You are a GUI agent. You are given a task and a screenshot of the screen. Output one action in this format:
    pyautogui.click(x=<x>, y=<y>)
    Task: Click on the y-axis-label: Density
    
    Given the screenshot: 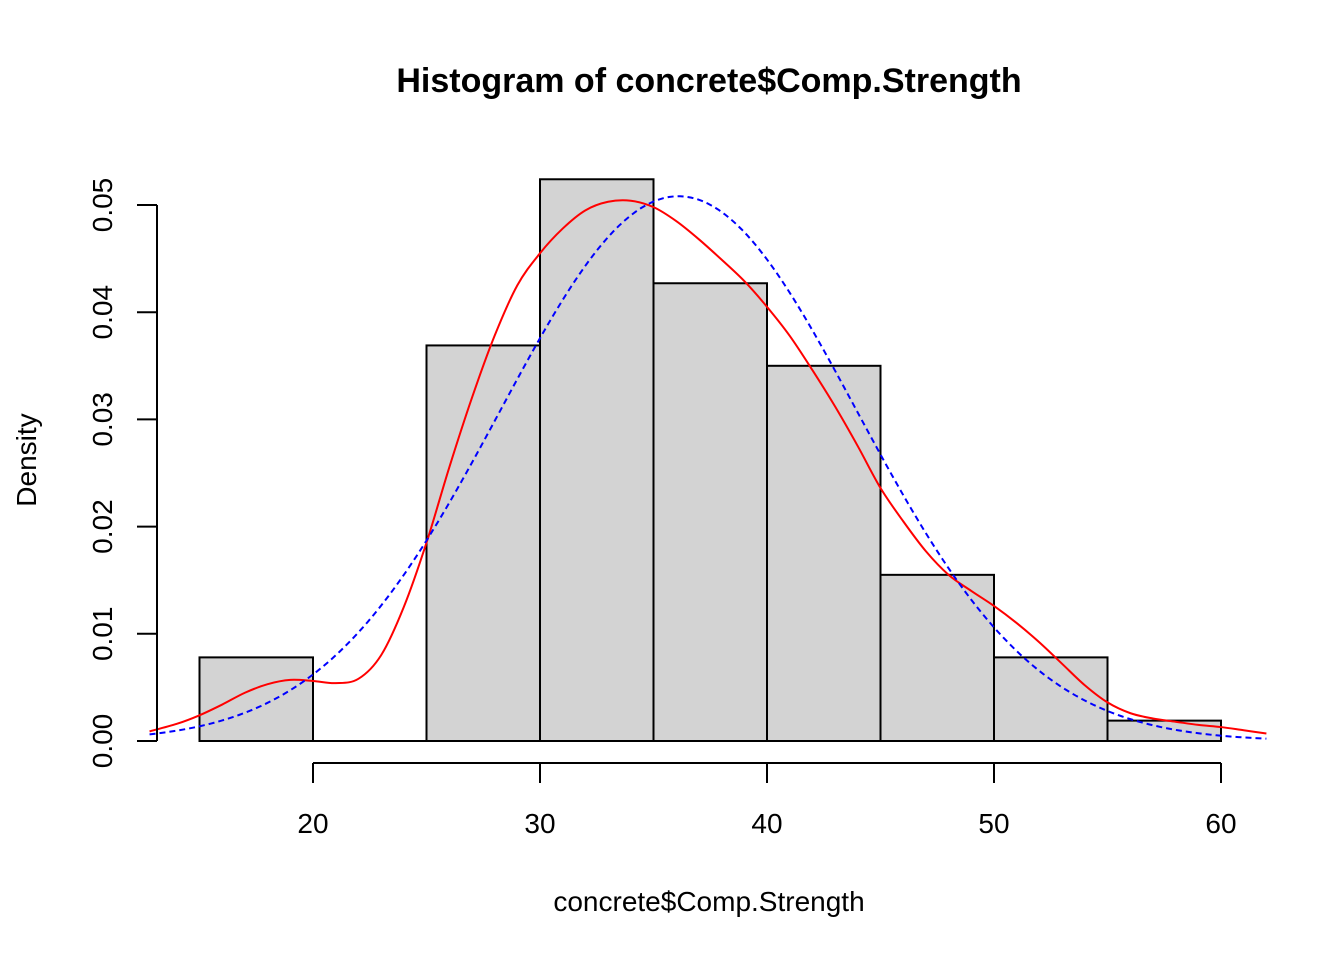 What is the action you would take?
    pyautogui.click(x=26, y=459)
    